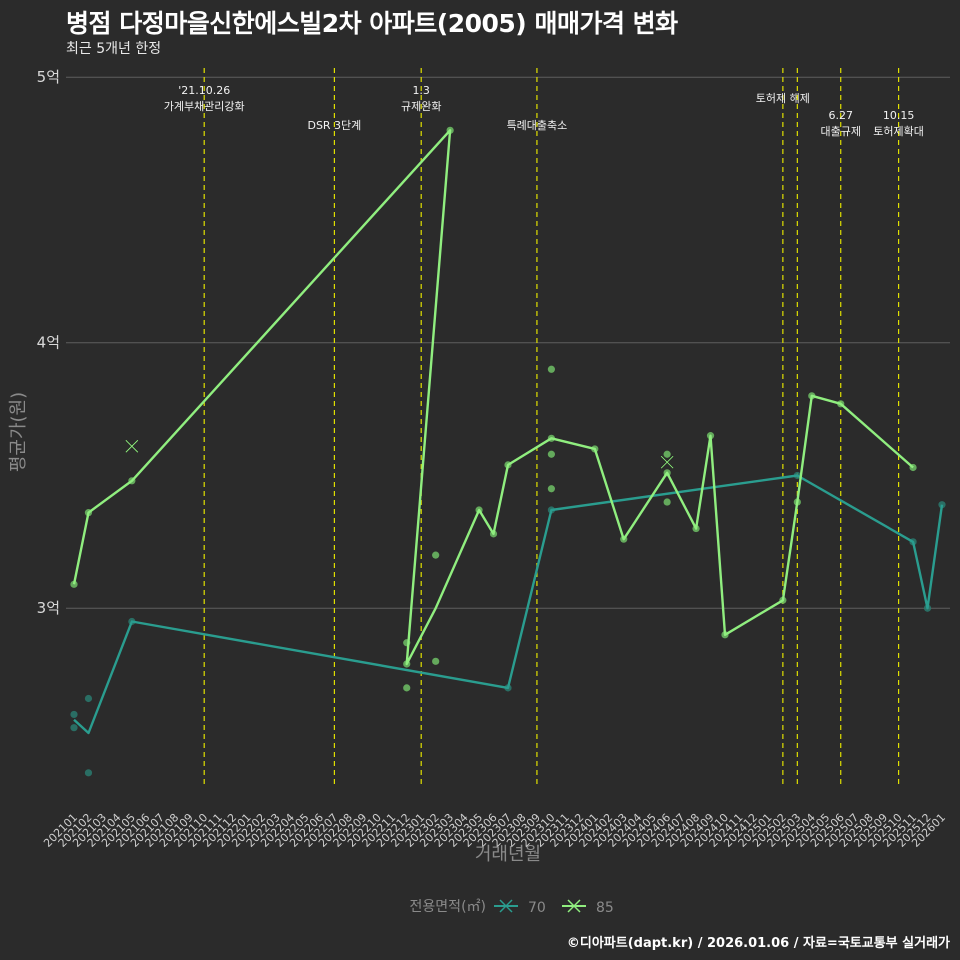 This screenshot has width=960, height=960. Describe the element at coordinates (421, 106) in the screenshot. I see `event-annotation: 규제완화` at that location.